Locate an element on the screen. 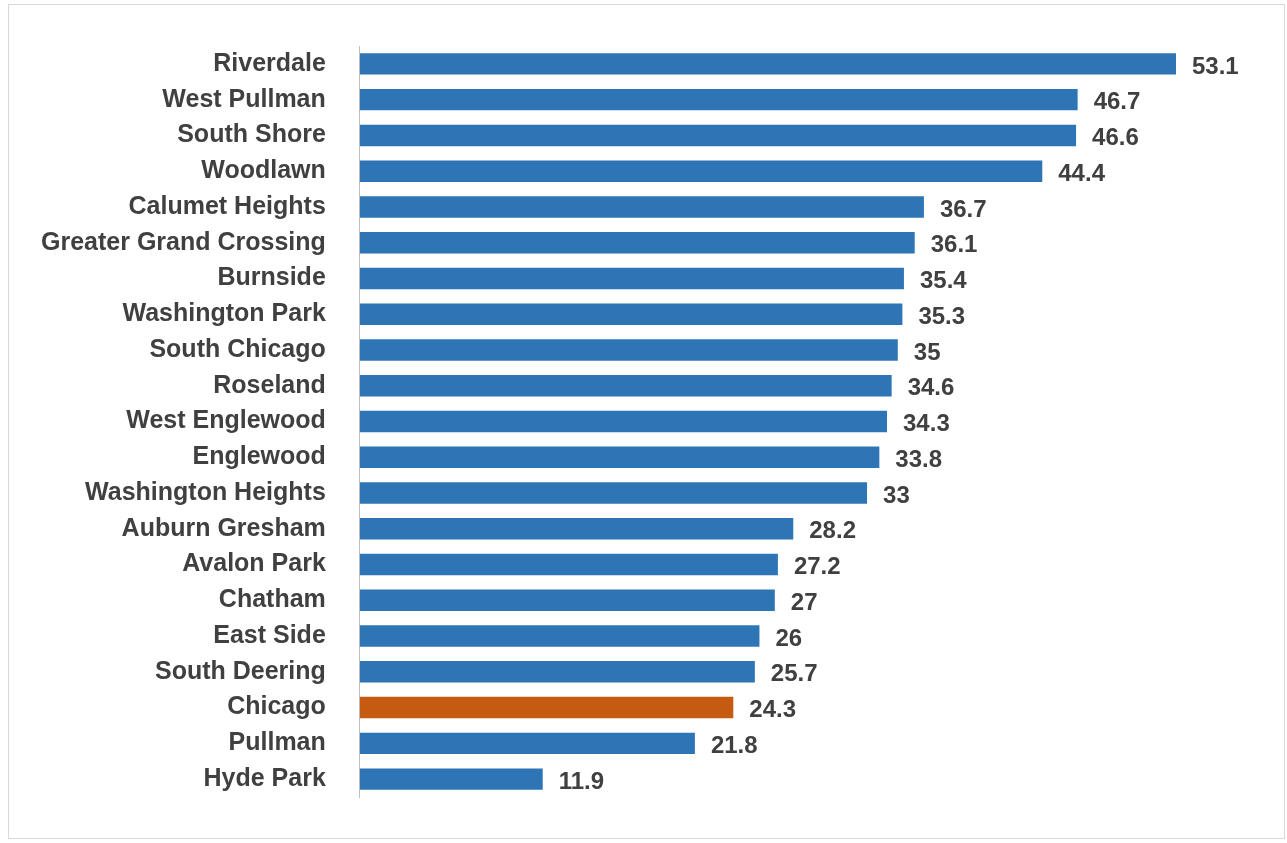 Image resolution: width=1287 pixels, height=843 pixels. data-label: 35.3 is located at coordinates (942, 315).